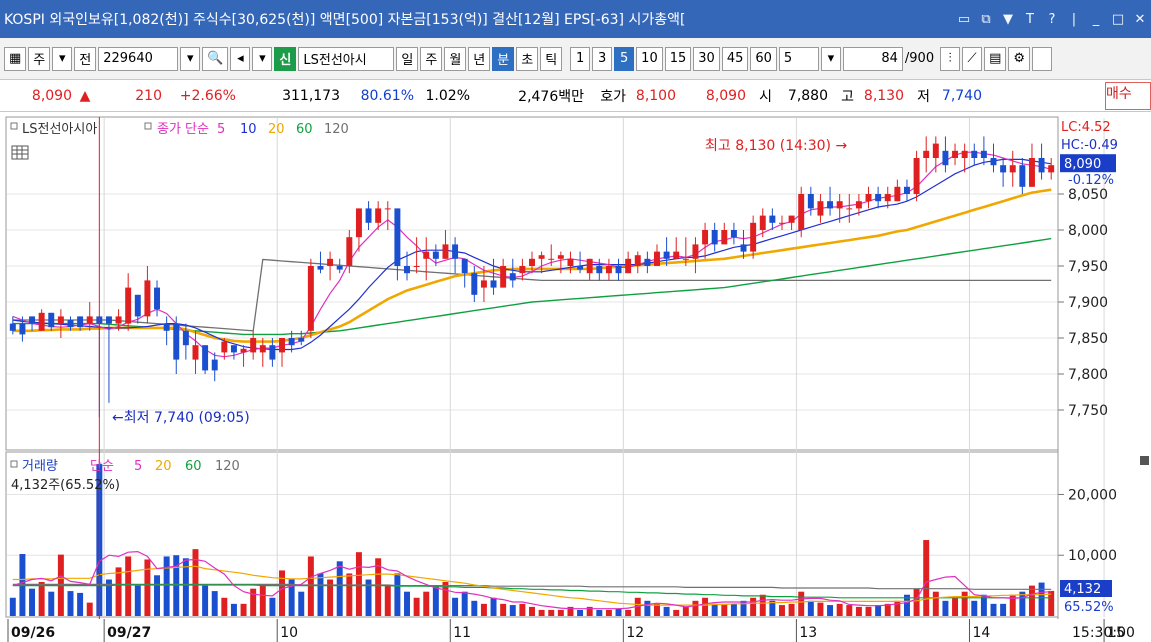  What do you see at coordinates (15, 58) in the screenshot?
I see `grid-menu-icon: ▦` at bounding box center [15, 58].